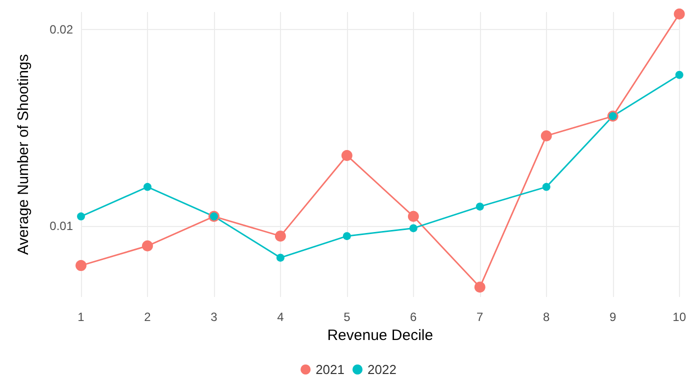 Image resolution: width=697 pixels, height=389 pixels. I want to click on x-tick-label: 1, so click(81, 317).